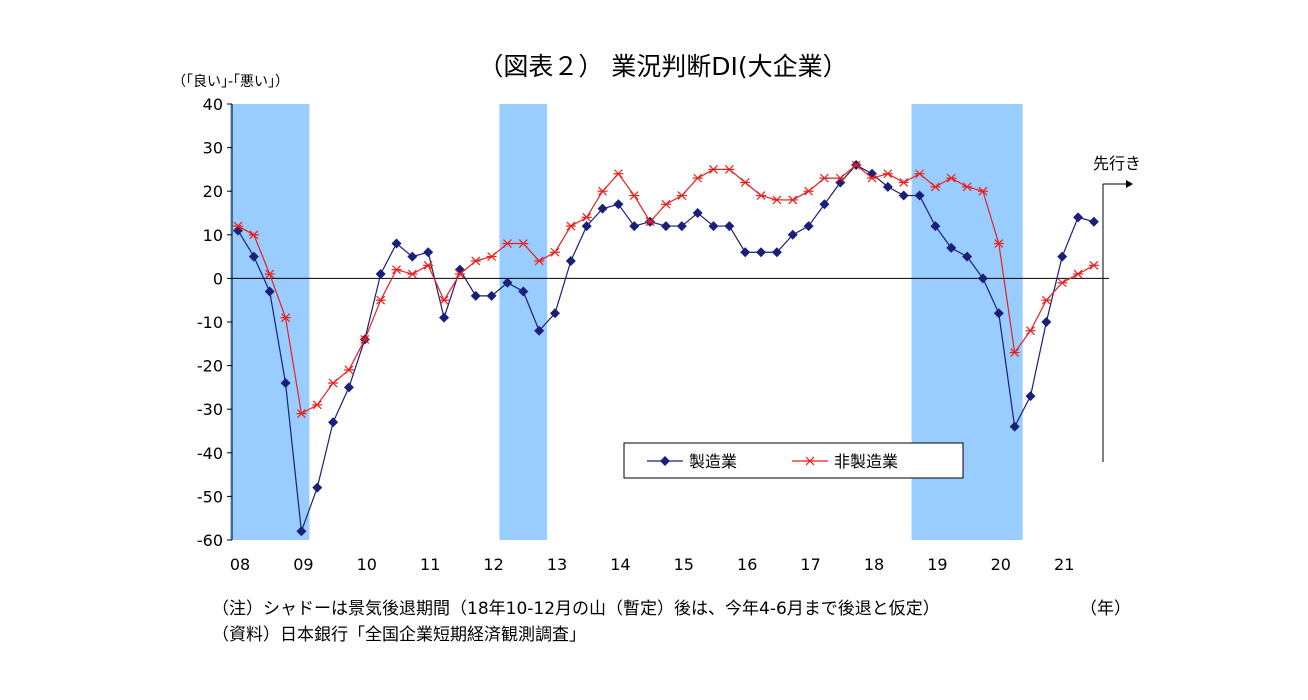 The height and width of the screenshot is (700, 1308). Describe the element at coordinates (399, 635) in the screenshot. I see `note-source: （資料）日本銀行「全国企業短期経済観測調査」` at that location.